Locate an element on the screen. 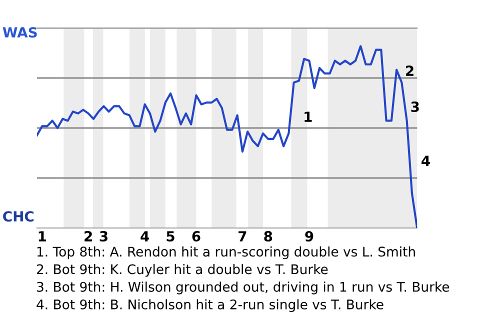 Image resolution: width=480 pixels, height=320 pixels. x-tick-label: 3 is located at coordinates (104, 236).